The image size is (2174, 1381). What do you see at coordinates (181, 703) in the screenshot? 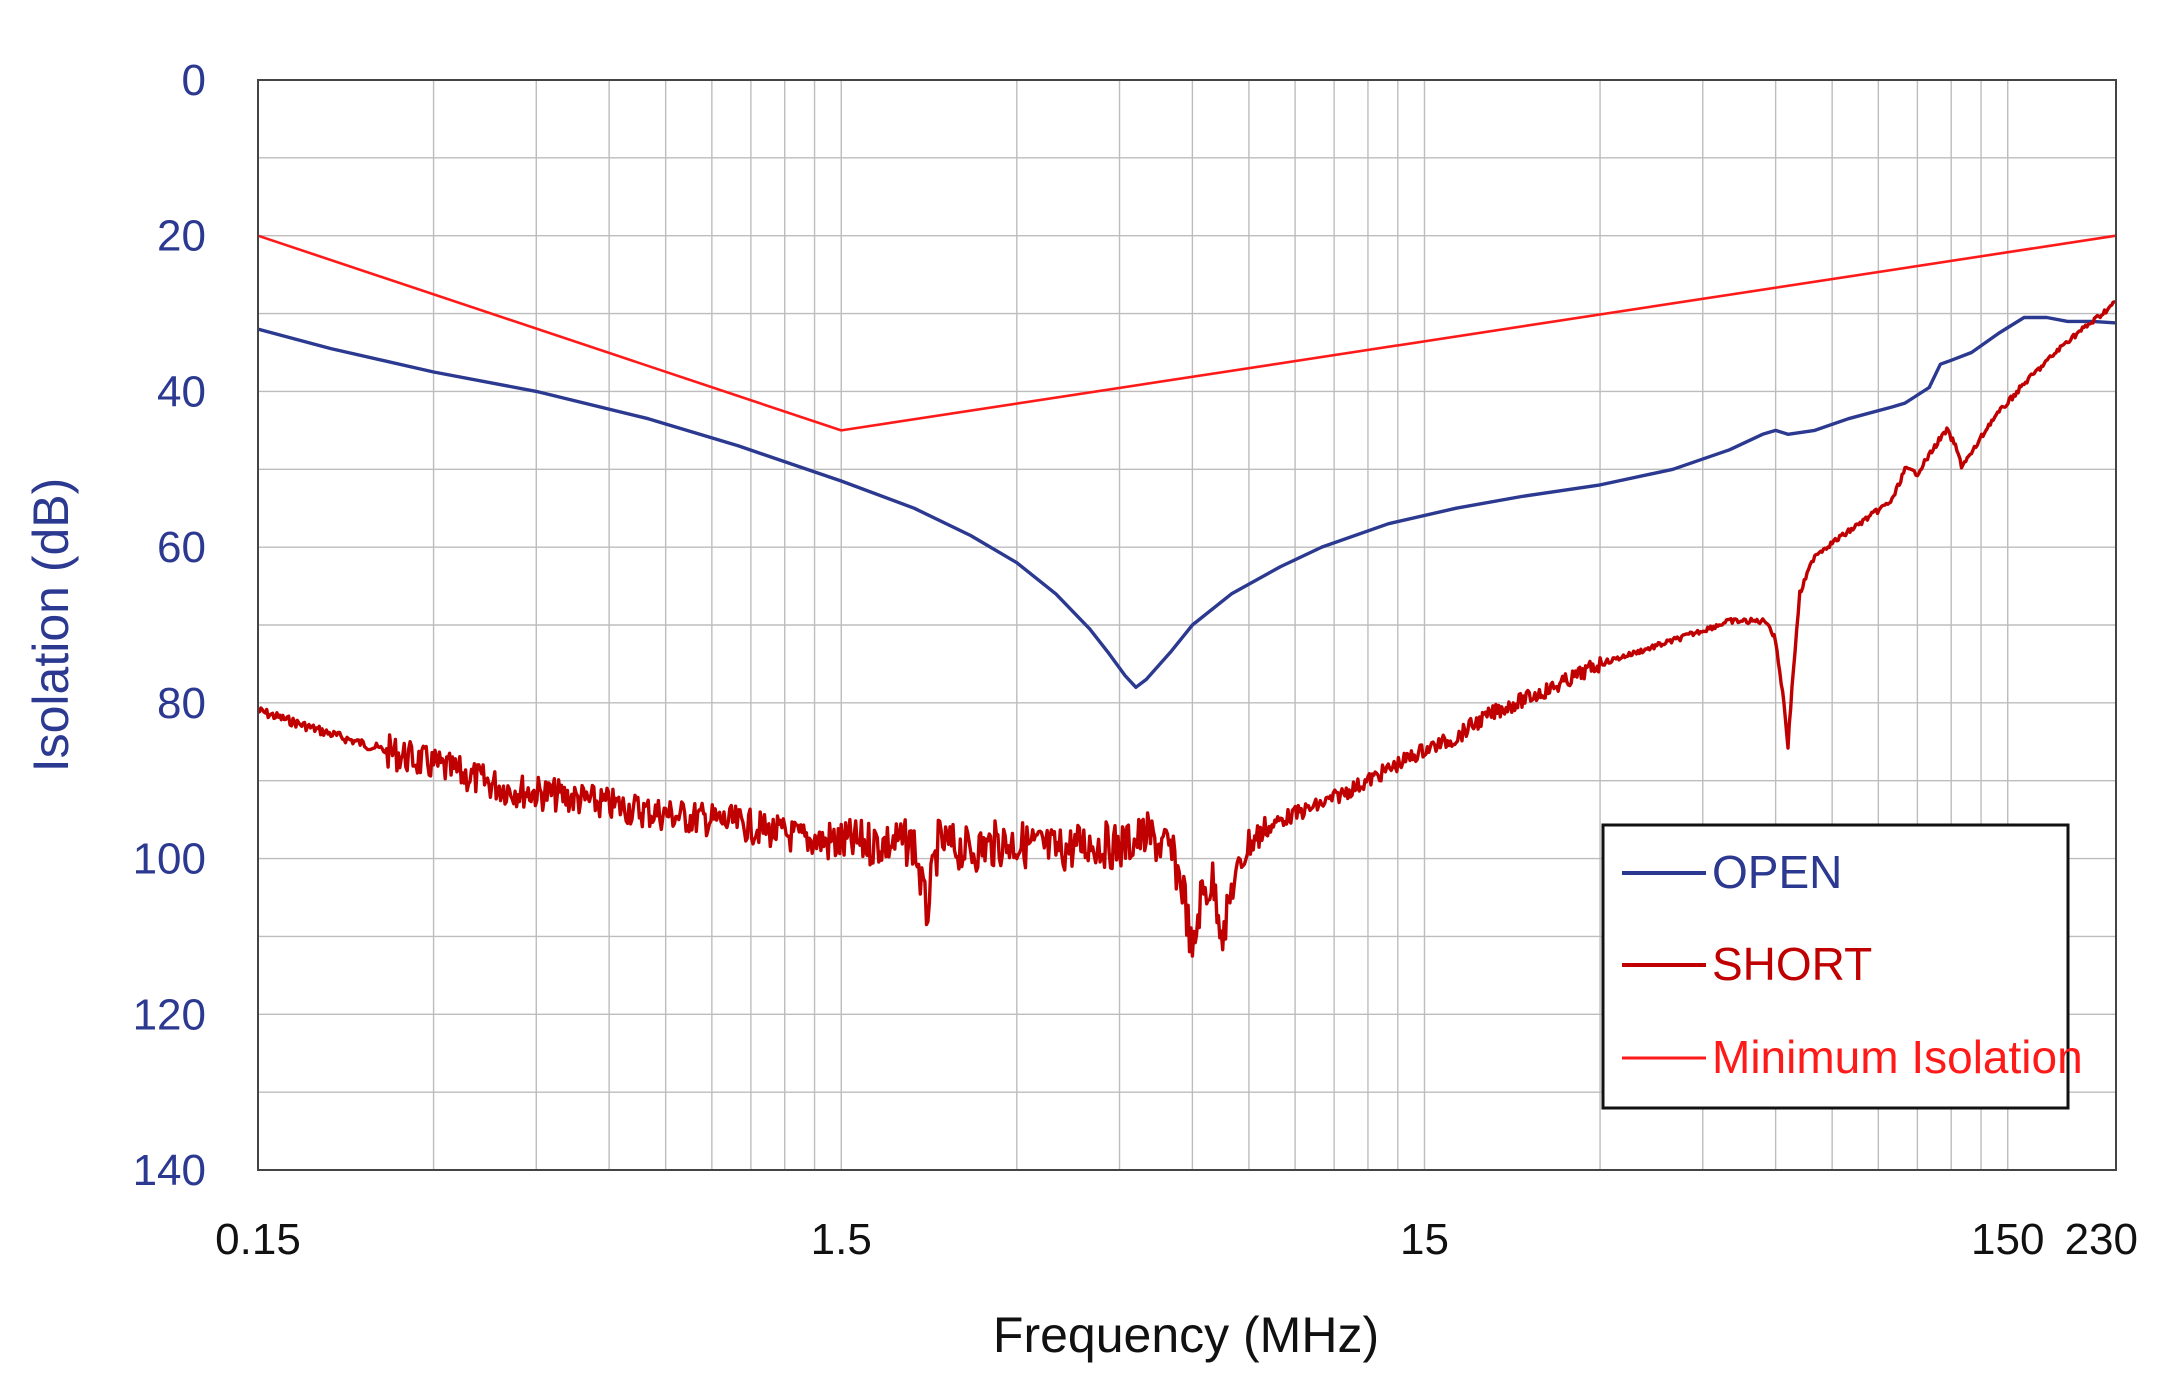
I see `y-tick-label: 80` at bounding box center [181, 703].